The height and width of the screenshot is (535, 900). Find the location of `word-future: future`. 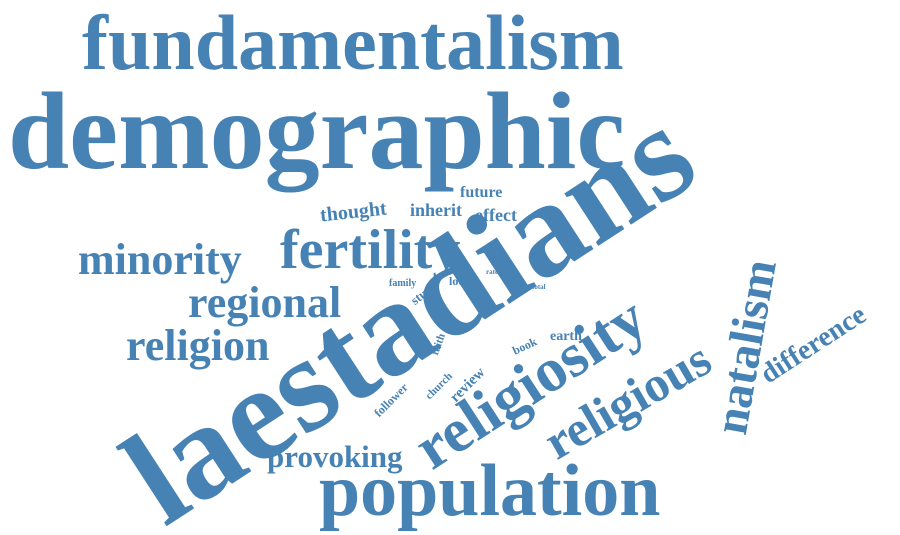

word-future: future is located at coordinates (481, 192).